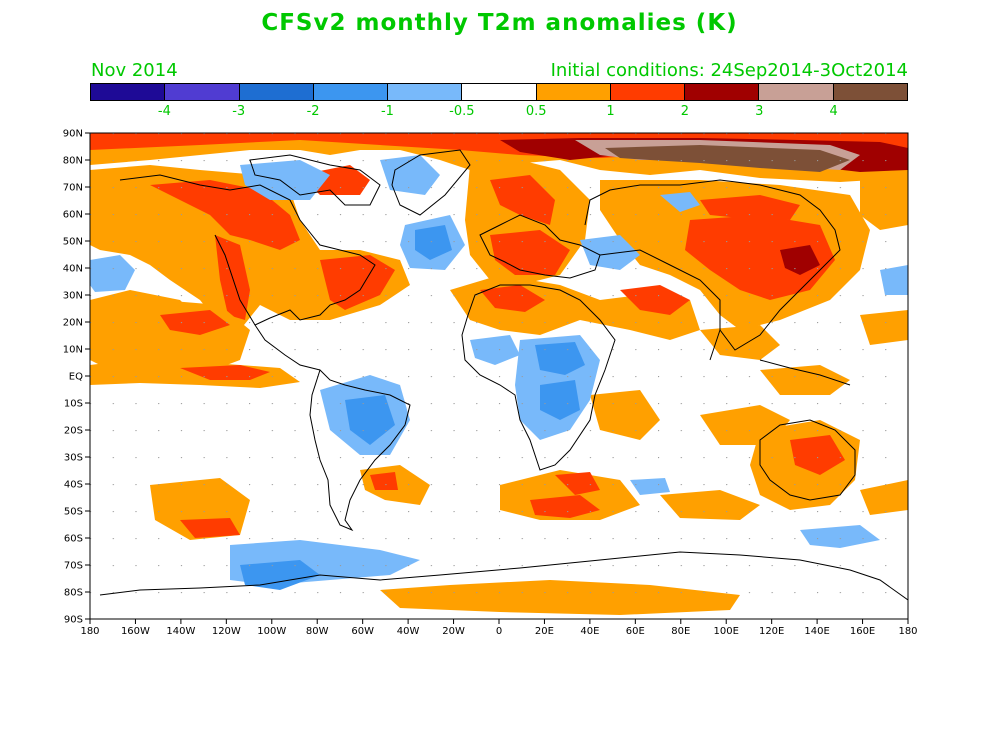  Describe the element at coordinates (833, 111) in the screenshot. I see `colorbar-label: 4` at that location.